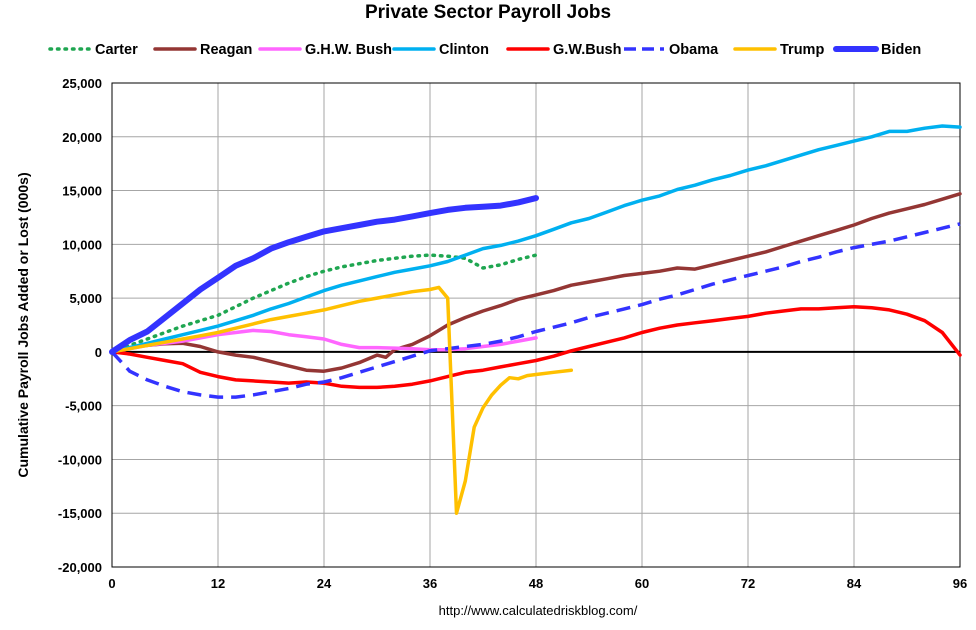 The image size is (976, 630). I want to click on y-tick-label: -20,000, so click(80, 567).